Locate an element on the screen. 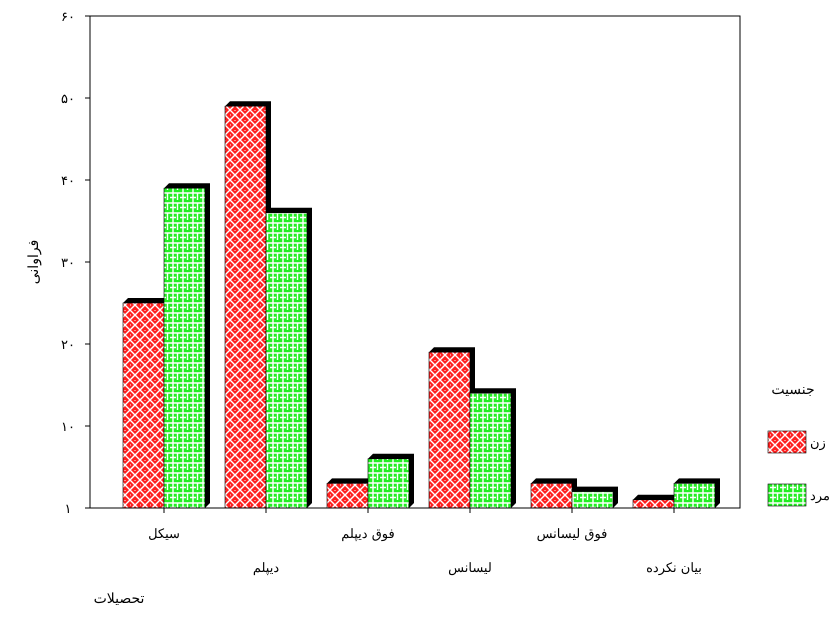 This screenshot has height=633, width=832. x-category-label-3: لیسانس is located at coordinates (470, 568).